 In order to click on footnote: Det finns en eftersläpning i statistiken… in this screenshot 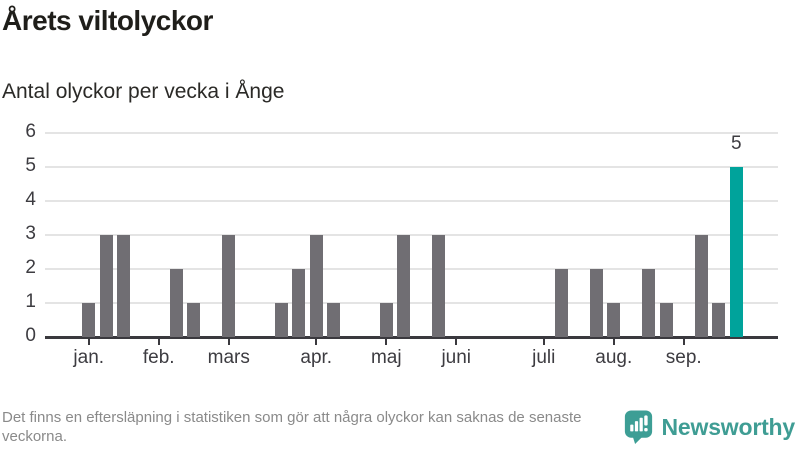, I will do `click(292, 427)`.